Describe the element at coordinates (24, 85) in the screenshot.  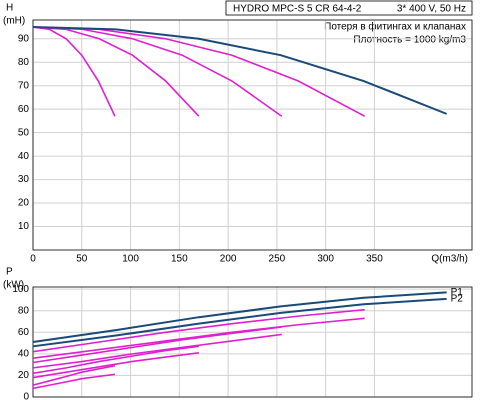
I see `y-tick-label: 70` at that location.